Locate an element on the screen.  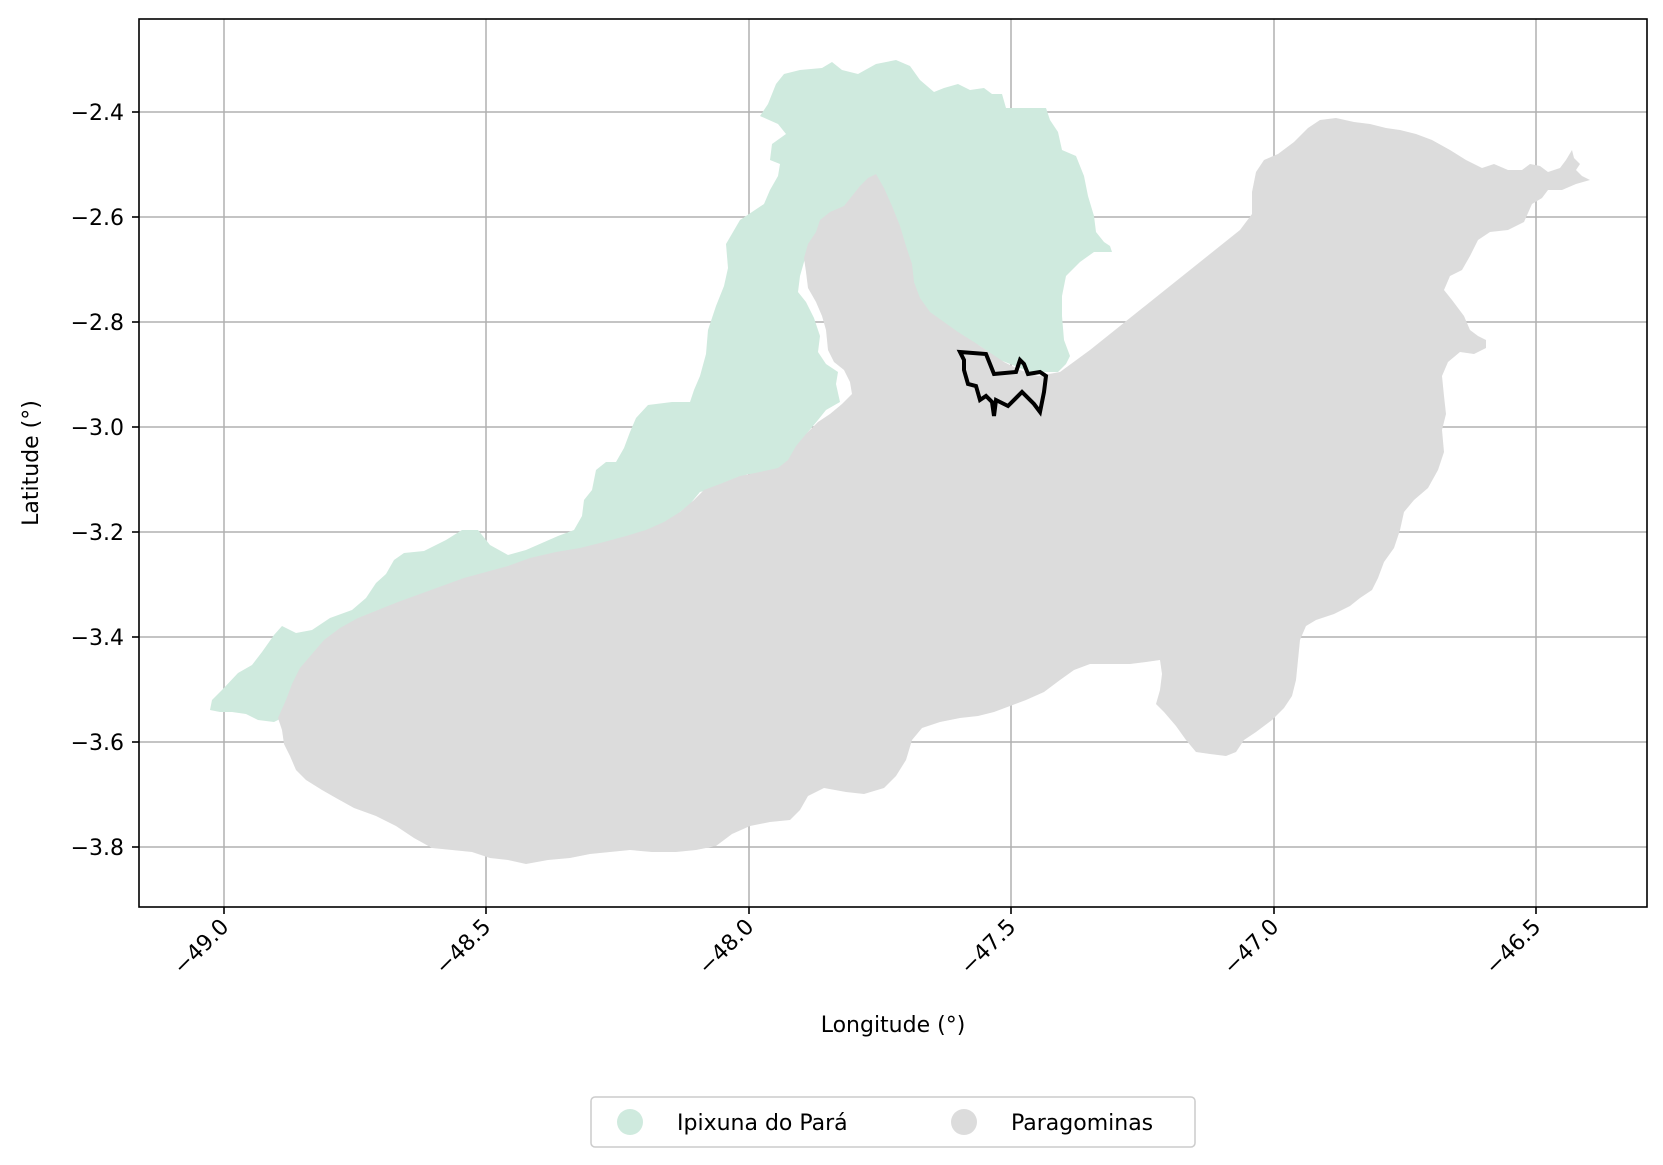
y-tick-label: −3.8 is located at coordinates (97, 848).